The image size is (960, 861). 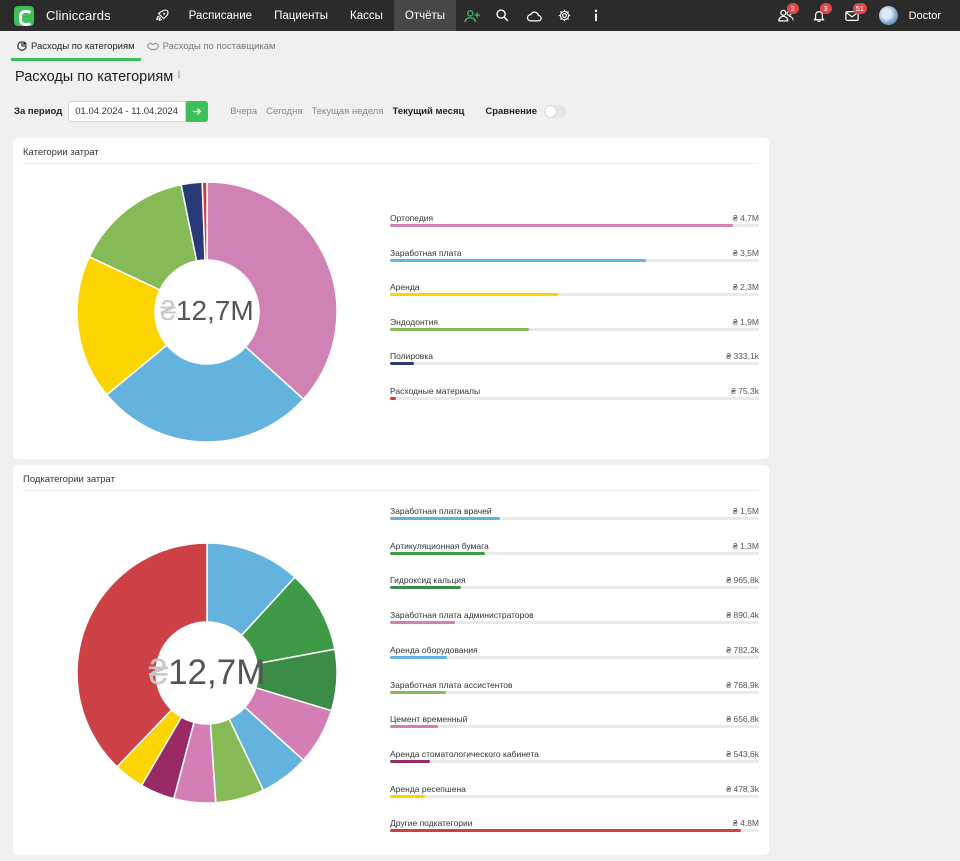 I want to click on quick-today: Сегодня, so click(x=284, y=111).